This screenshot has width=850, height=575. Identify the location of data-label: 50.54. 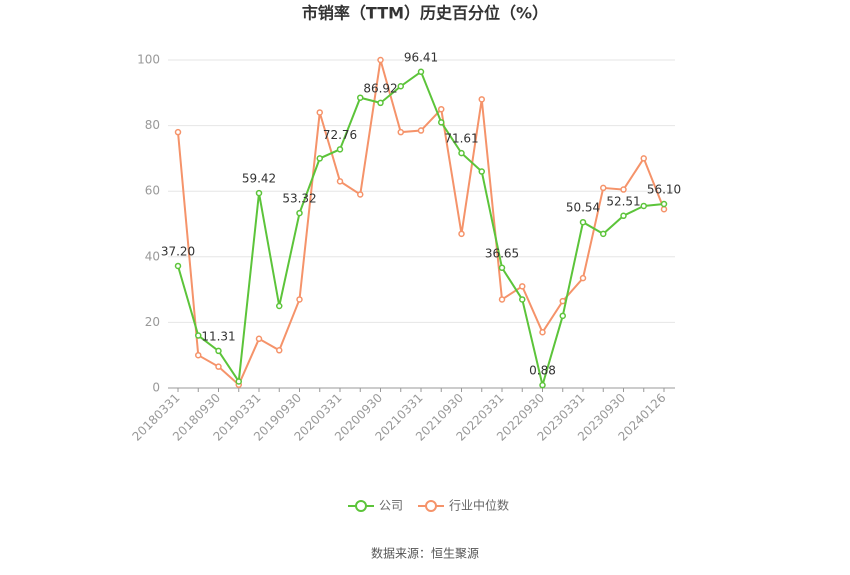
(583, 208).